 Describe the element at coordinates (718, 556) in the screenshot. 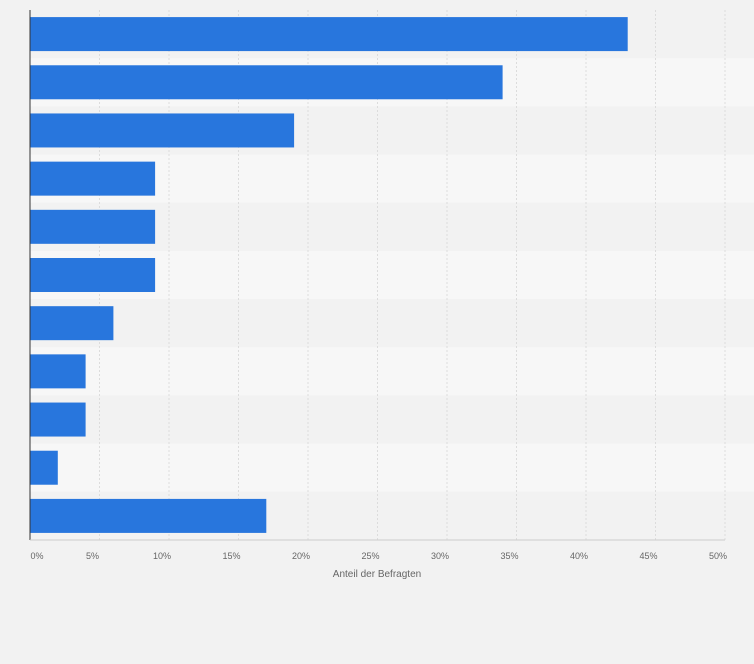

I see `x-tick-label: 50%` at that location.